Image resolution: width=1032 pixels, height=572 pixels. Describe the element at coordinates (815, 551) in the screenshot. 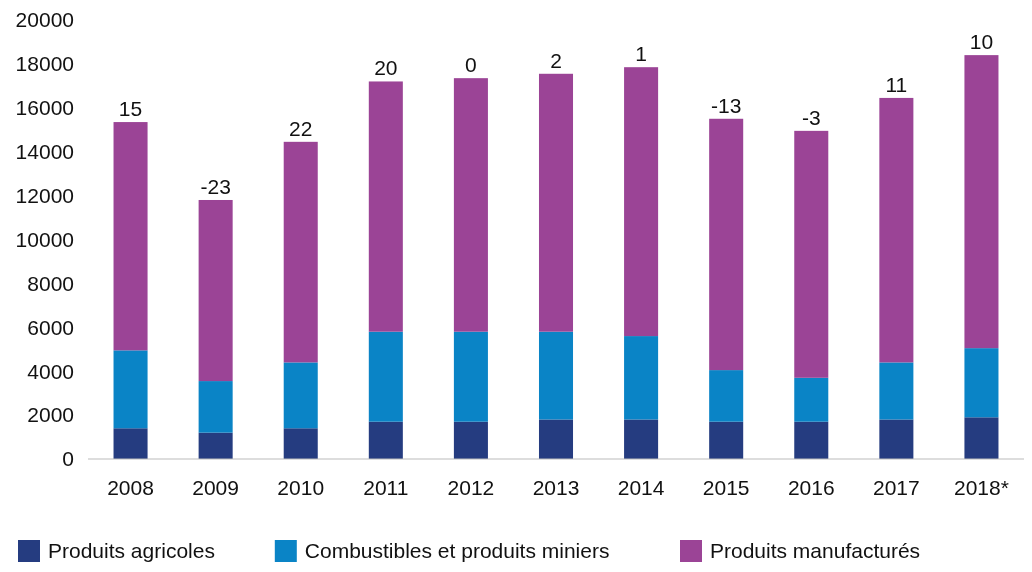

I see `legend-label: Produits manufacturés` at that location.